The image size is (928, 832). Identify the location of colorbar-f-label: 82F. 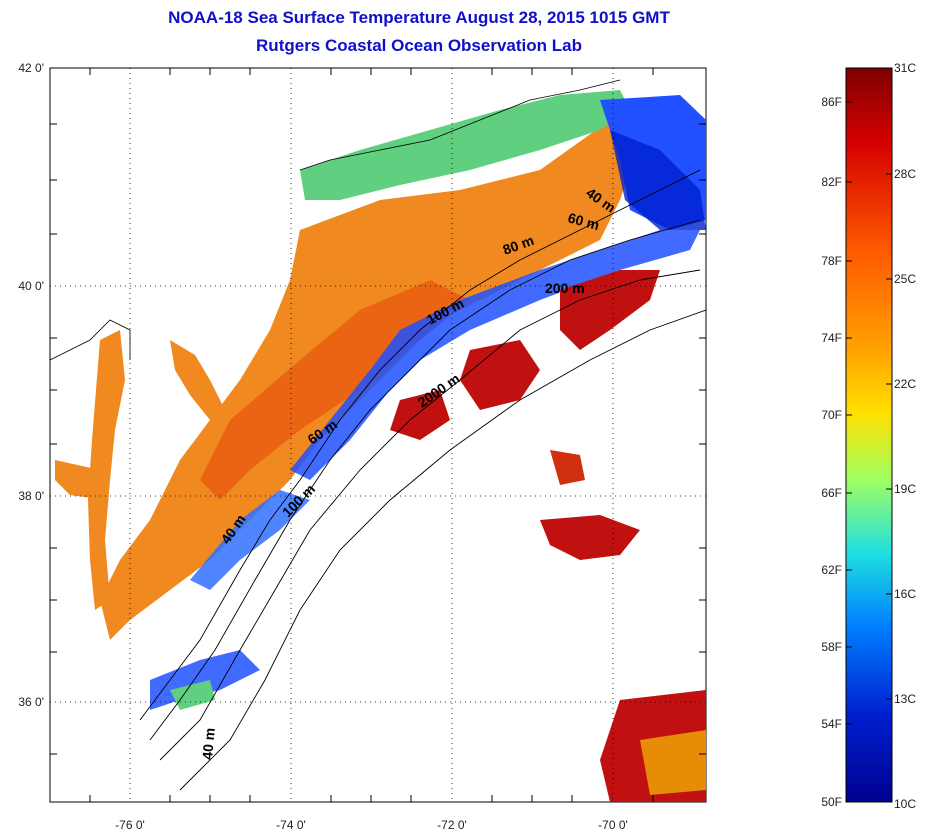
(831, 182).